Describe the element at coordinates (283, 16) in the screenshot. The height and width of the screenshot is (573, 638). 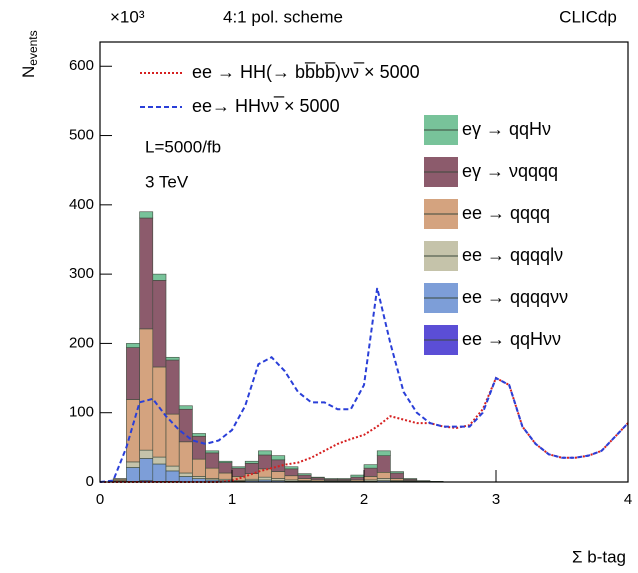
I see `chart-title: 4:1 pol. scheme` at that location.